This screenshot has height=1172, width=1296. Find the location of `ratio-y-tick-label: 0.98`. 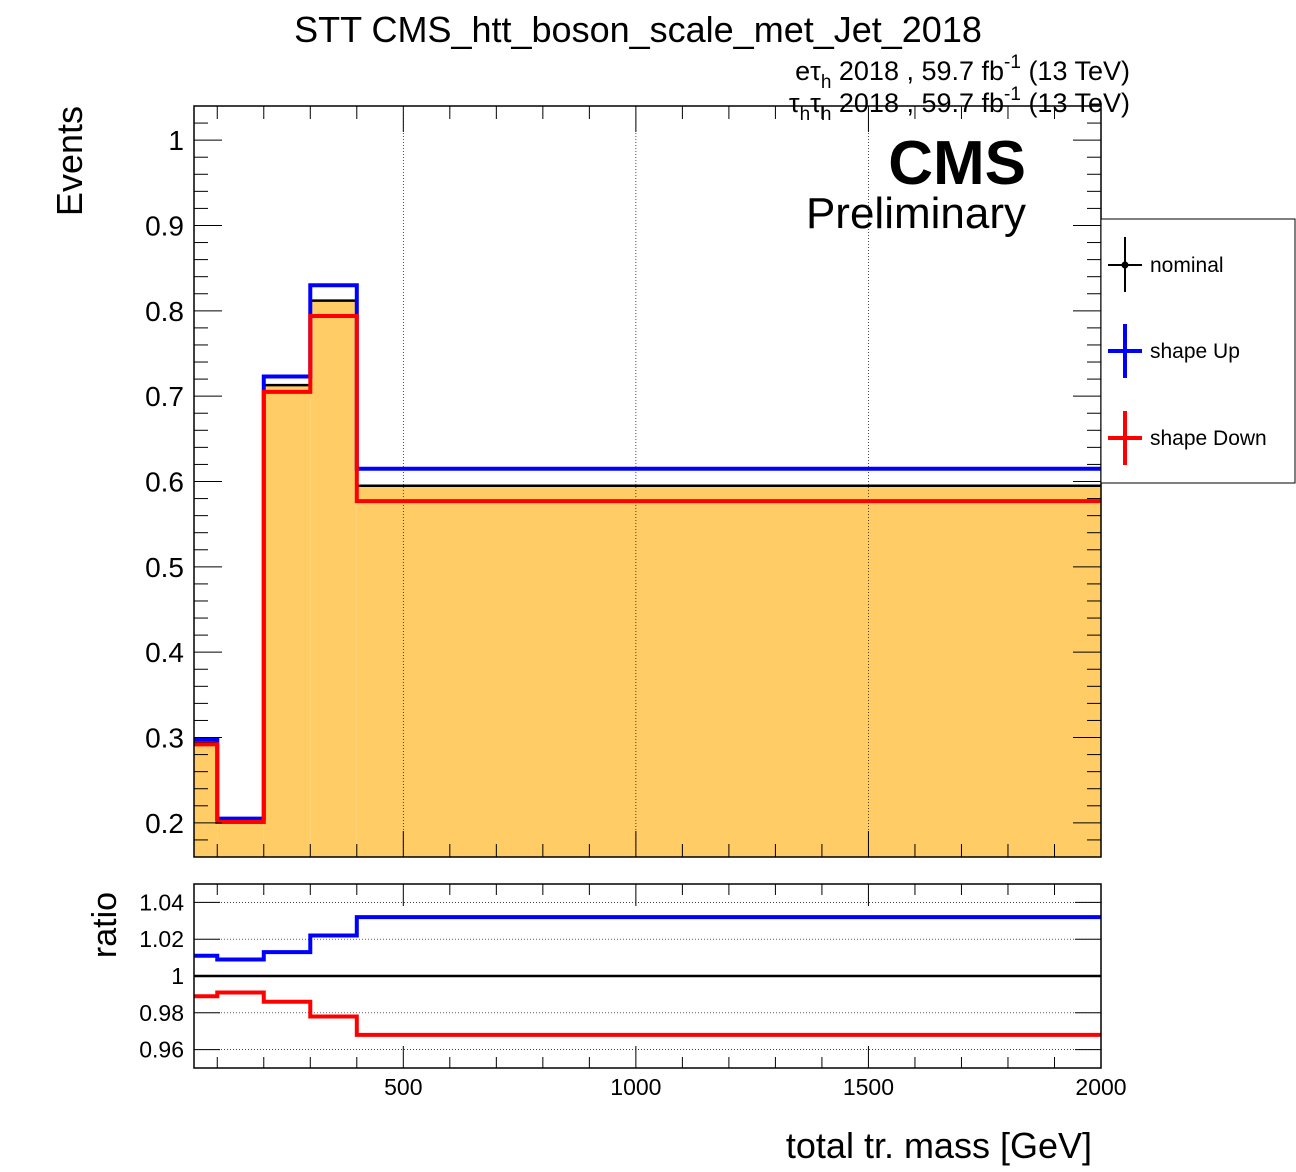

ratio-y-tick-label: 0.98 is located at coordinates (161, 1013).